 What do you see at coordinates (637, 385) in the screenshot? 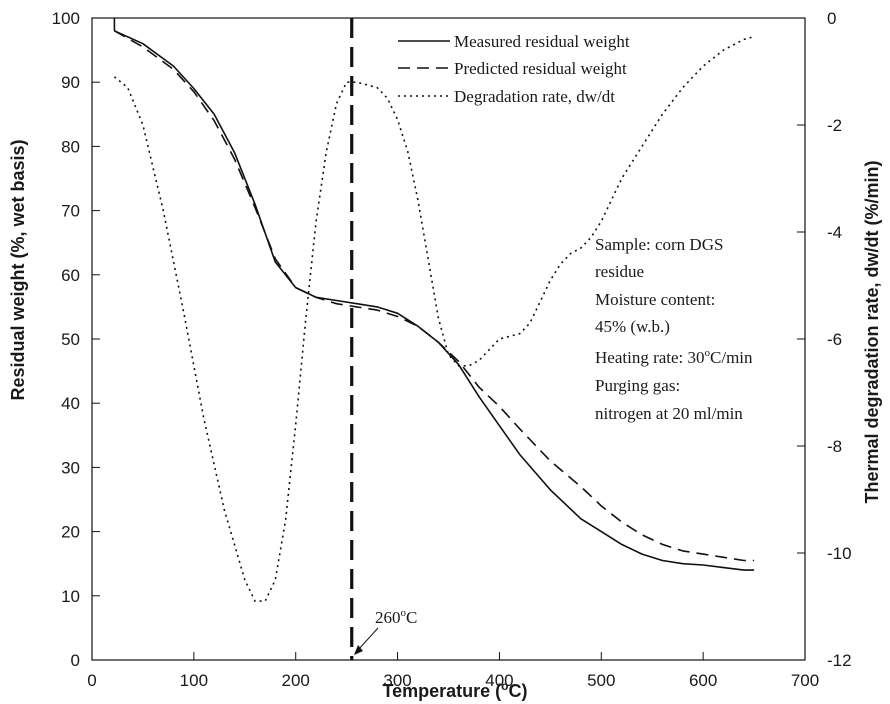
I see `info-line-6: Purging gas:` at bounding box center [637, 385].